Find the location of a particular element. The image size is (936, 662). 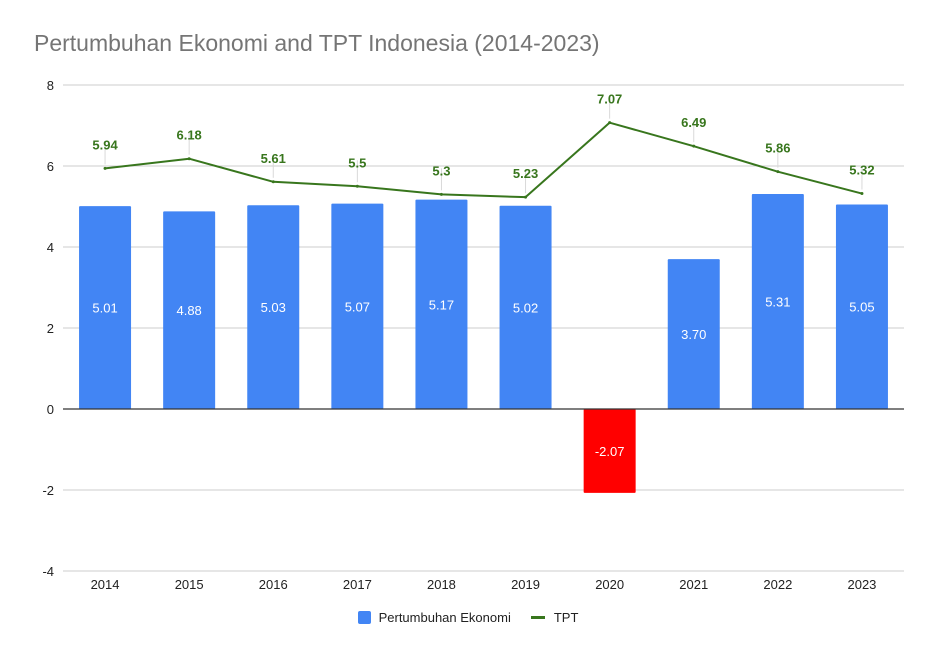

line-data-label: 6.49 is located at coordinates (693, 122).